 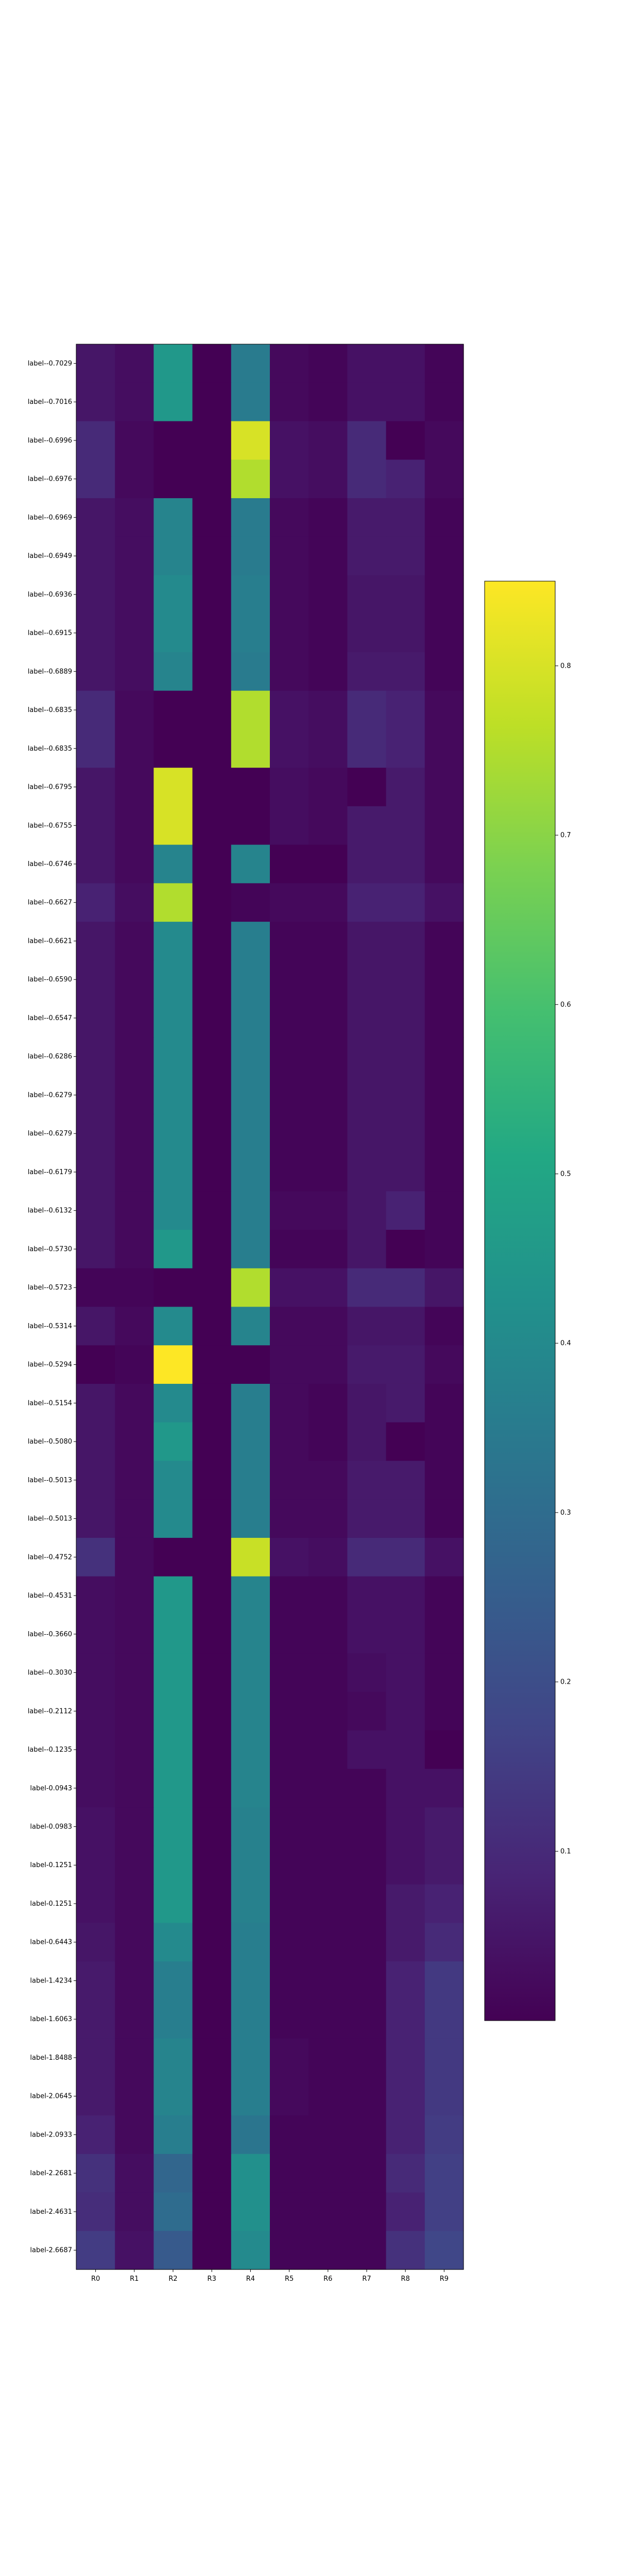 I want to click on row-label: label--0.6969, so click(x=50, y=517).